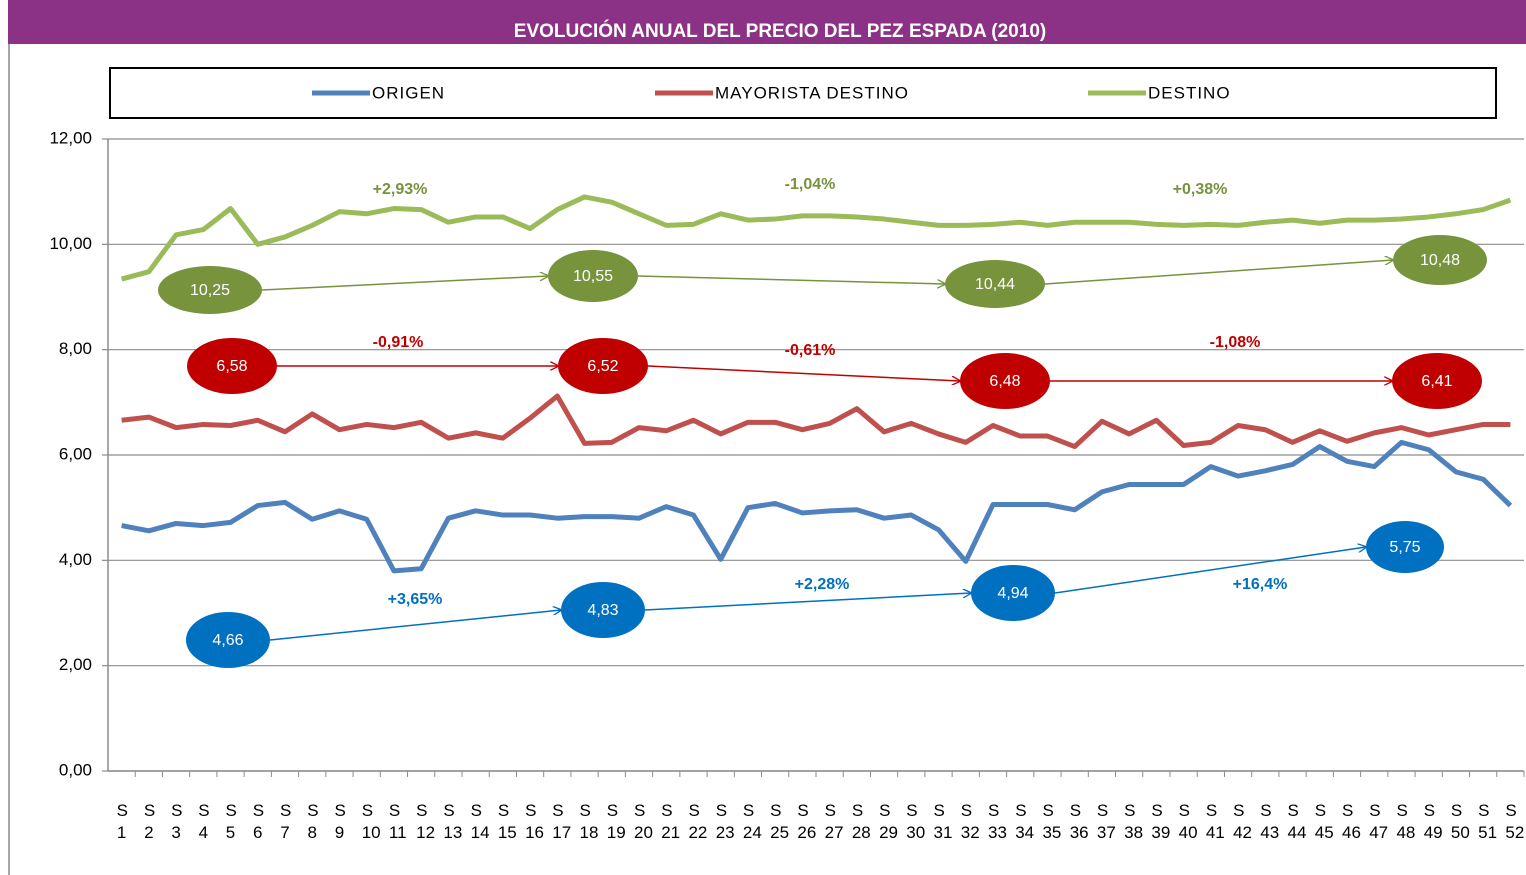 The width and height of the screenshot is (1526, 875). I want to click on annotation-average: 4,83, so click(602, 610).